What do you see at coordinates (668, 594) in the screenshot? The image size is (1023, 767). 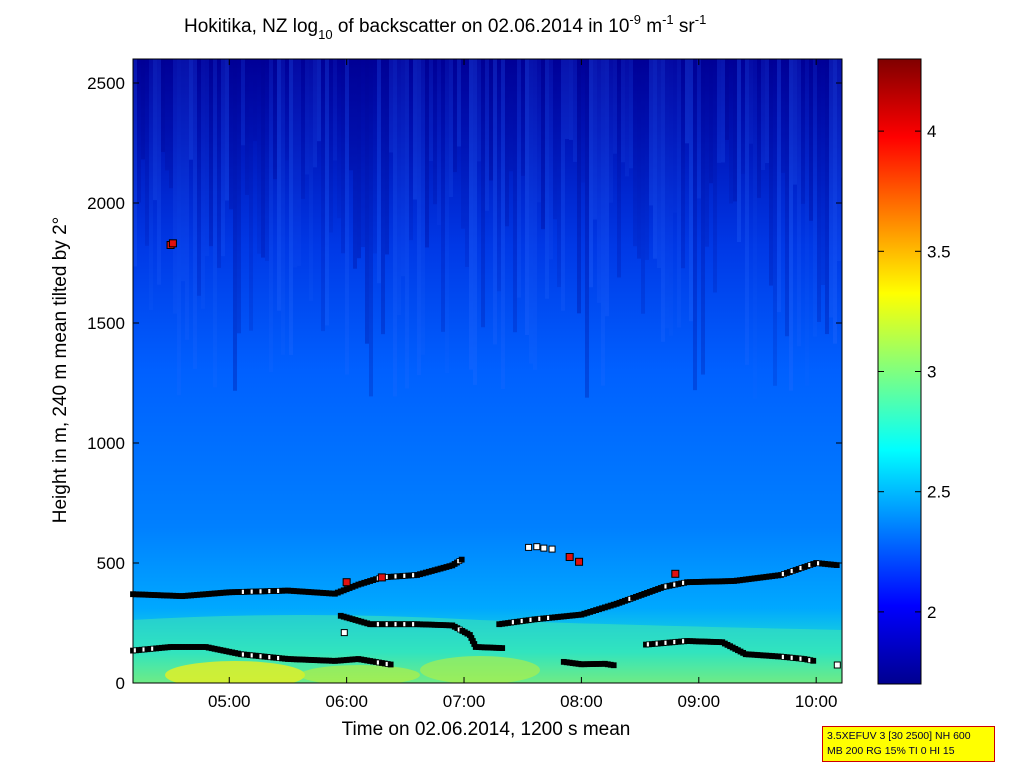 I see `layer-upper-right` at bounding box center [668, 594].